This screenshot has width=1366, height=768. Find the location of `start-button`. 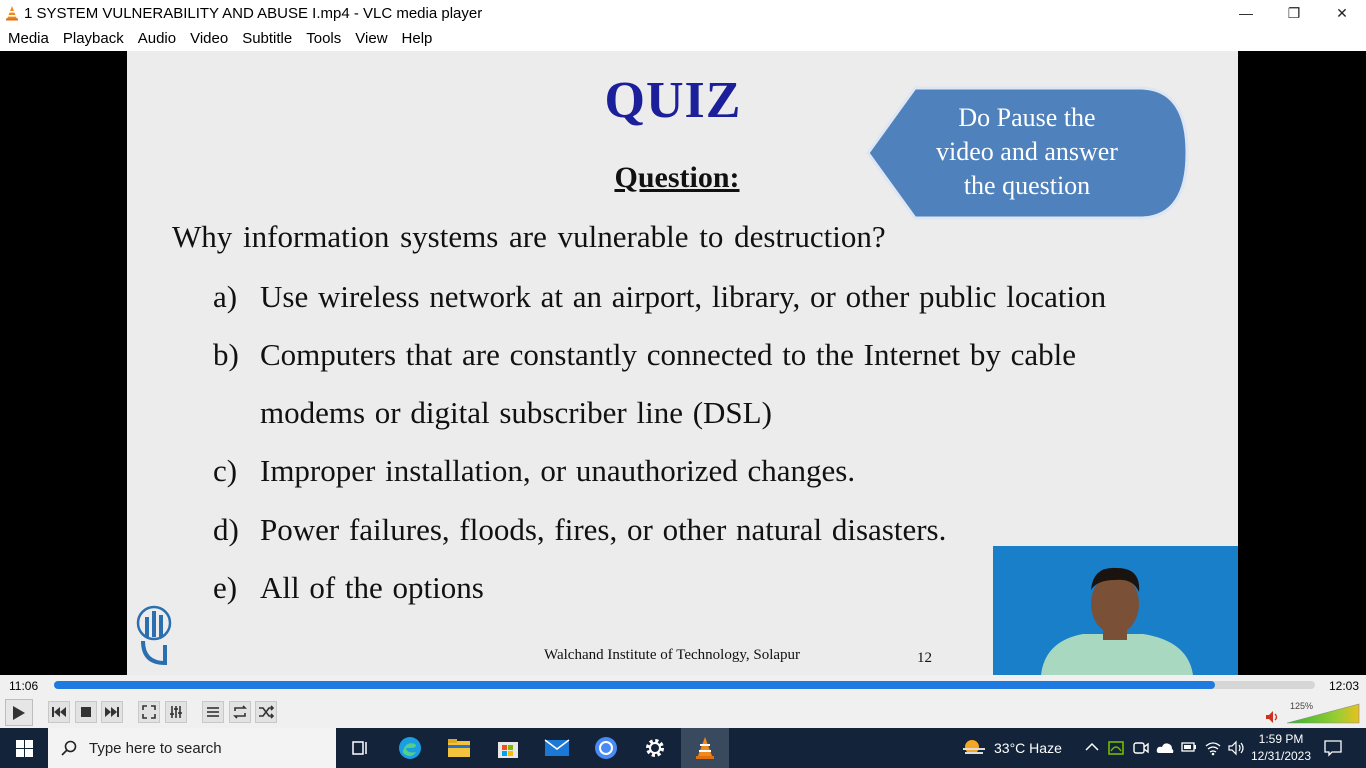

start-button is located at coordinates (24, 748).